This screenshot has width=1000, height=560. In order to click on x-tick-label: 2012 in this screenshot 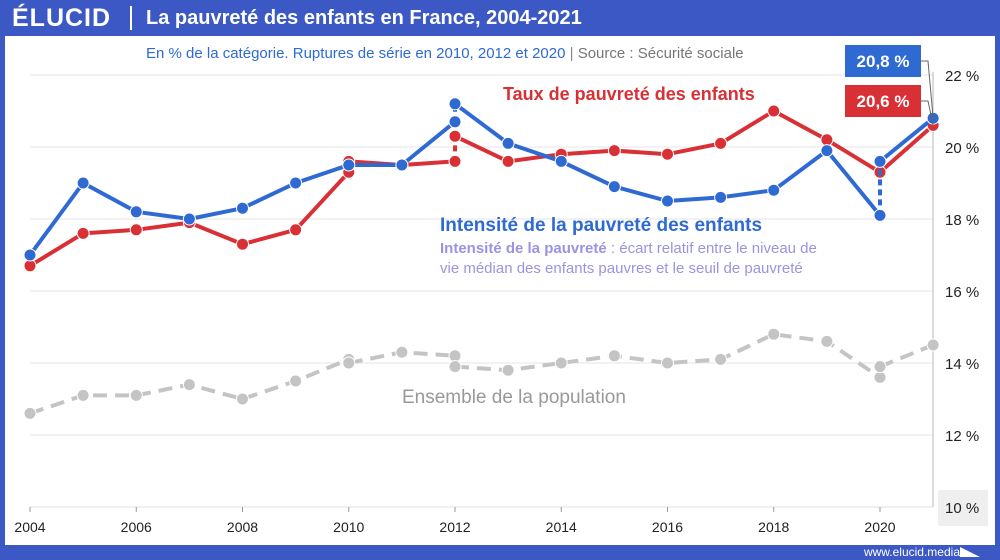, I will do `click(454, 527)`.